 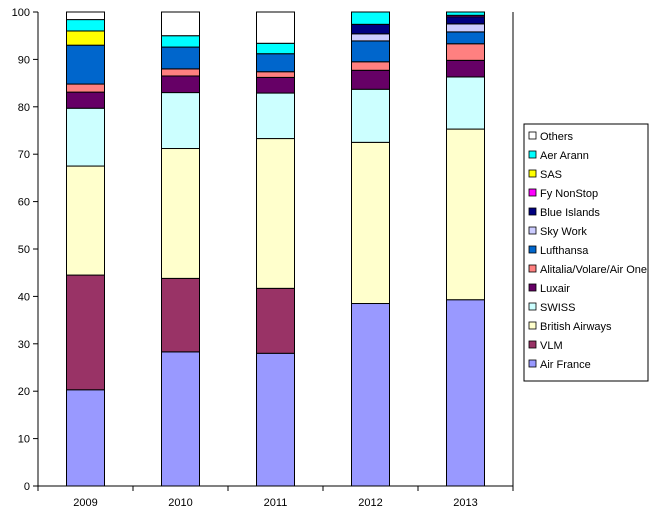 What do you see at coordinates (465, 393) in the screenshot?
I see `bar-segment-2013-air-france` at bounding box center [465, 393].